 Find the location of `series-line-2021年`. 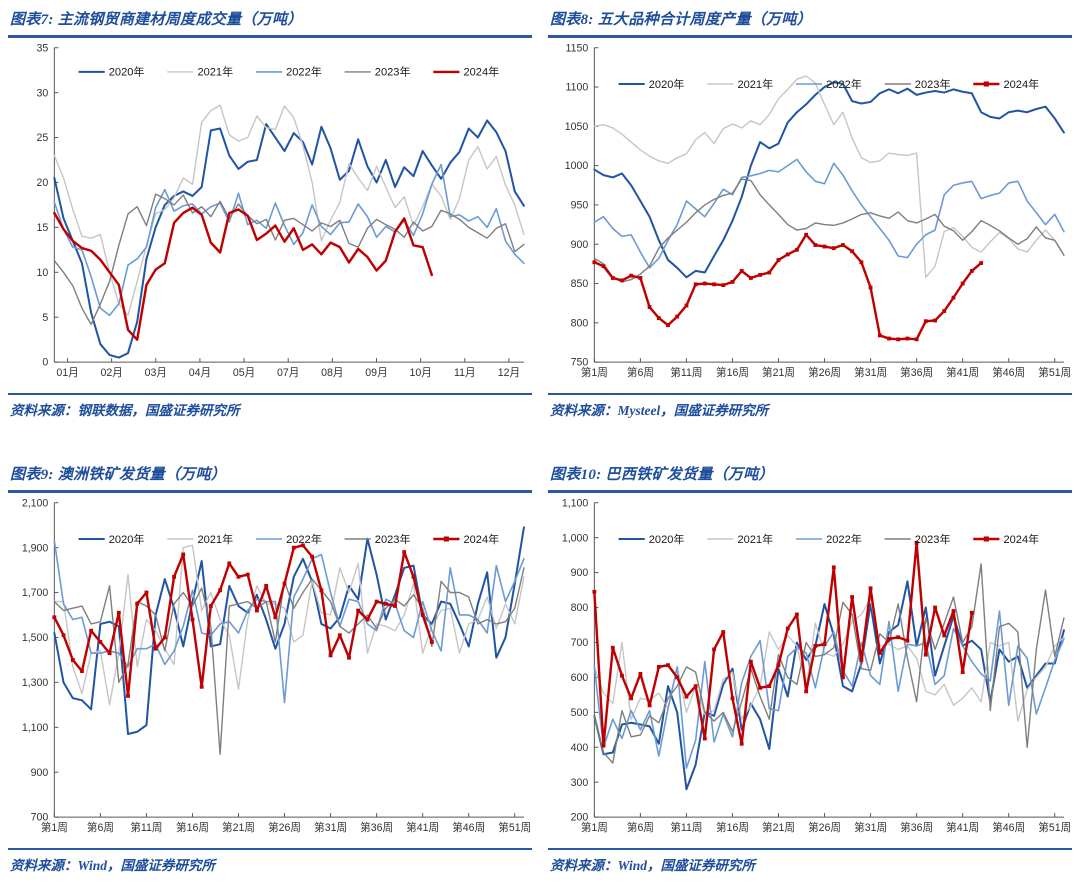

series-line-2021年 is located at coordinates (829, 176).